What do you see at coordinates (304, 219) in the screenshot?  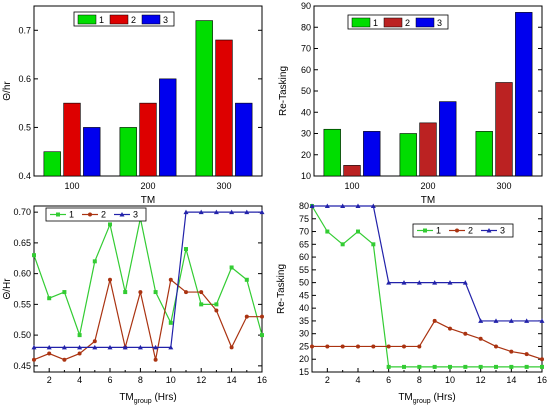 I see `y-tick-label: 75` at bounding box center [304, 219].